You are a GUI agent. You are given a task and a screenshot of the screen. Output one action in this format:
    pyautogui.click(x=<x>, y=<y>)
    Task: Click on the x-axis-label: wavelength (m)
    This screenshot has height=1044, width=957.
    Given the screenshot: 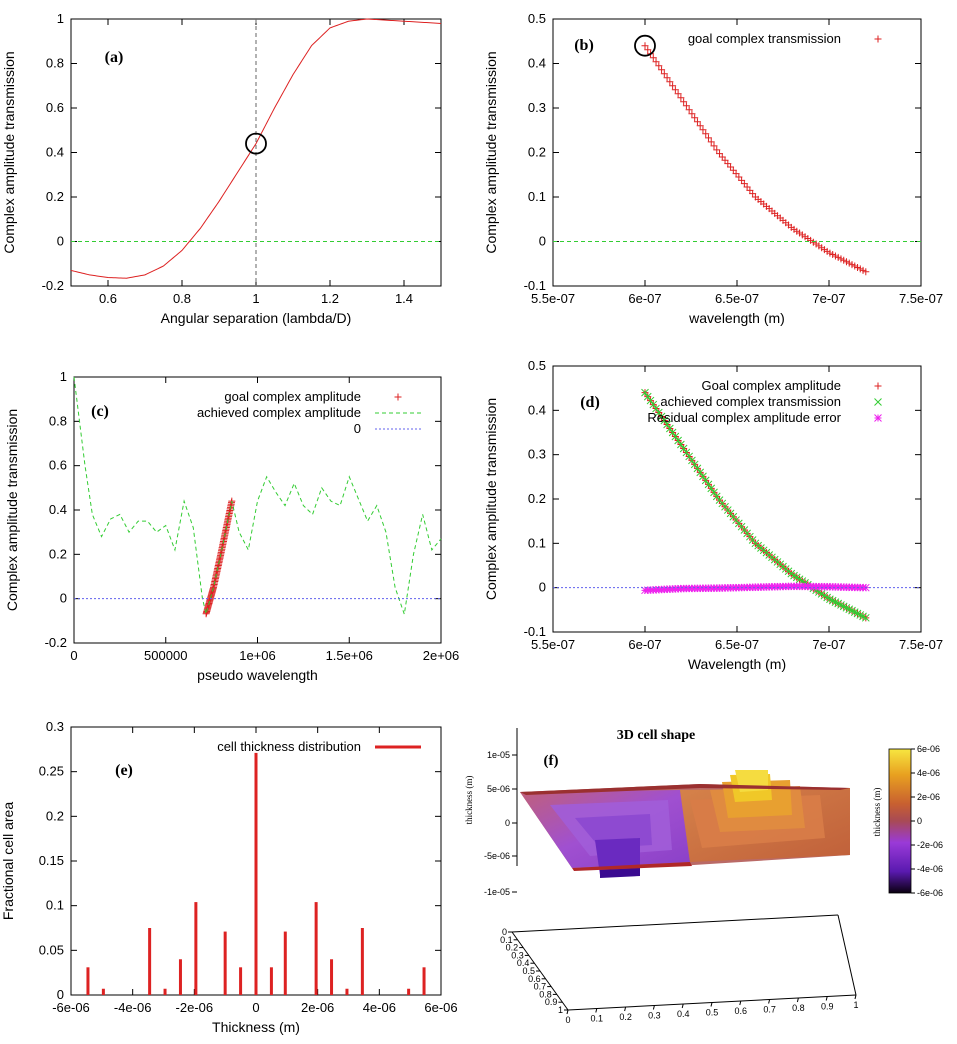 What is the action you would take?
    pyautogui.click(x=736, y=318)
    